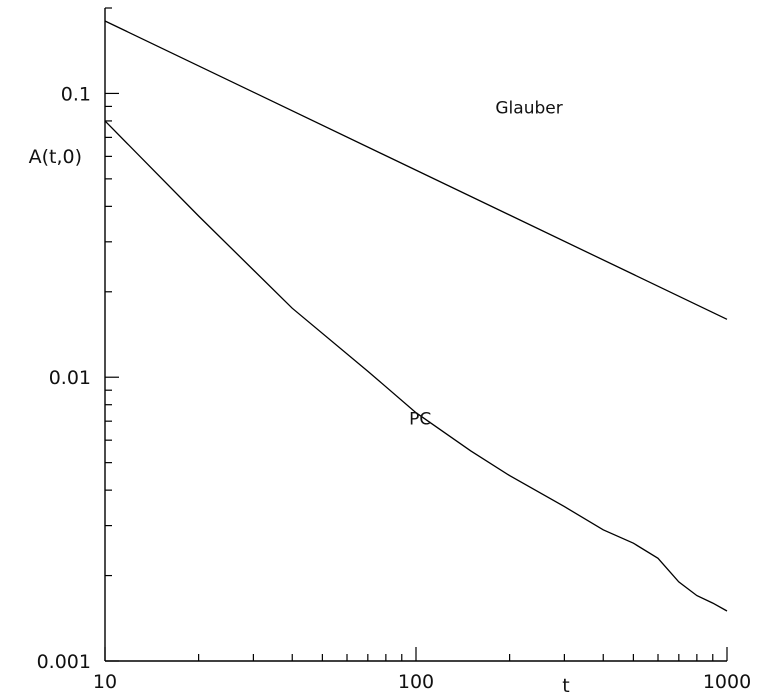 This screenshot has height=697, width=757. What do you see at coordinates (422, 670) in the screenshot?
I see `x-ticks: 10 100 1000` at bounding box center [422, 670].